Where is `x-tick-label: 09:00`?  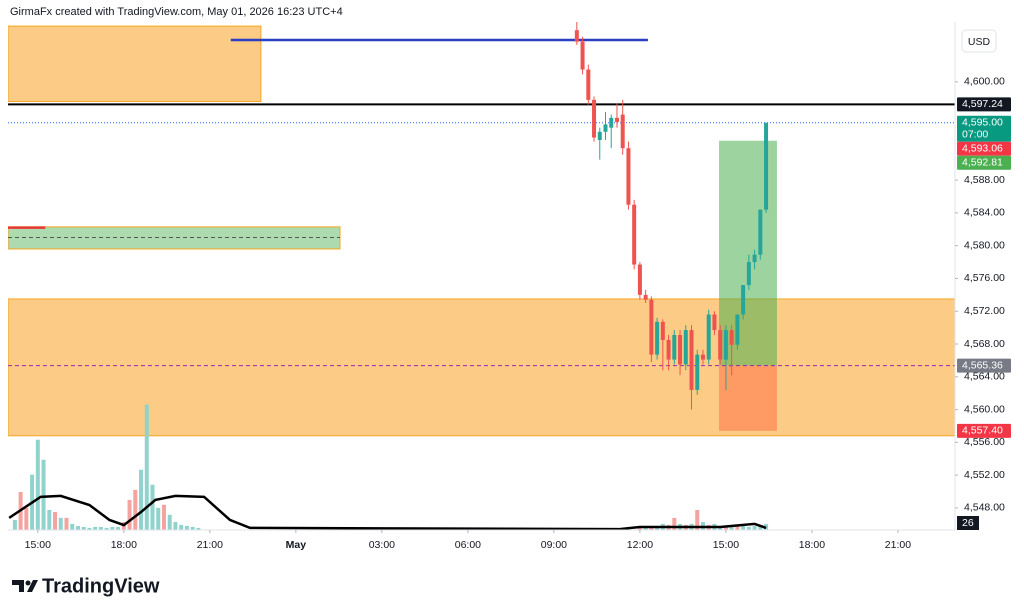
x-tick-label: 09:00 is located at coordinates (554, 545).